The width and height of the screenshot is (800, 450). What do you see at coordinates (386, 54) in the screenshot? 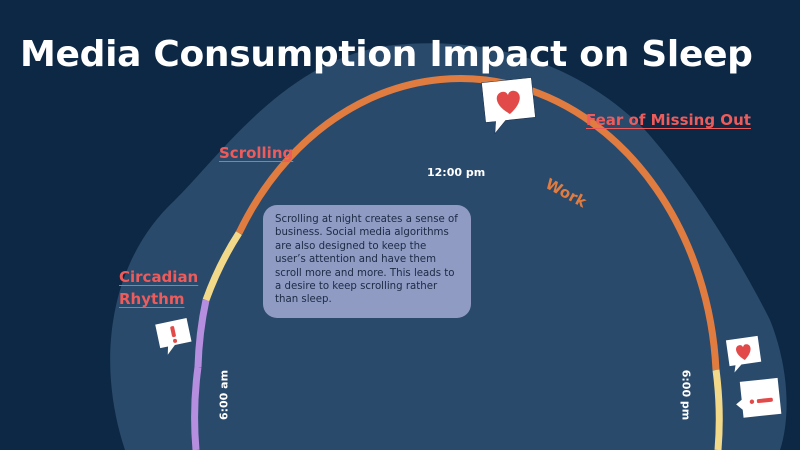
I see `page-title: Media Consumption Impact on Sleep` at bounding box center [386, 54].